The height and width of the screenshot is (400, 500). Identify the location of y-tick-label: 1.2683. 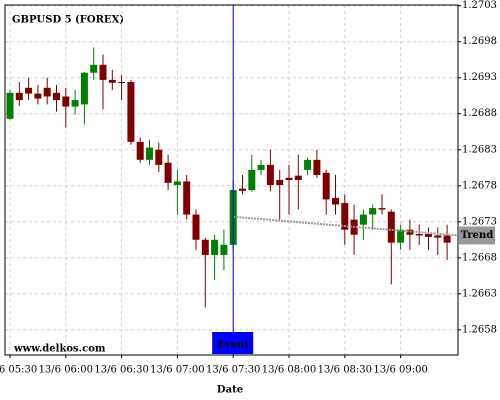
(479, 149).